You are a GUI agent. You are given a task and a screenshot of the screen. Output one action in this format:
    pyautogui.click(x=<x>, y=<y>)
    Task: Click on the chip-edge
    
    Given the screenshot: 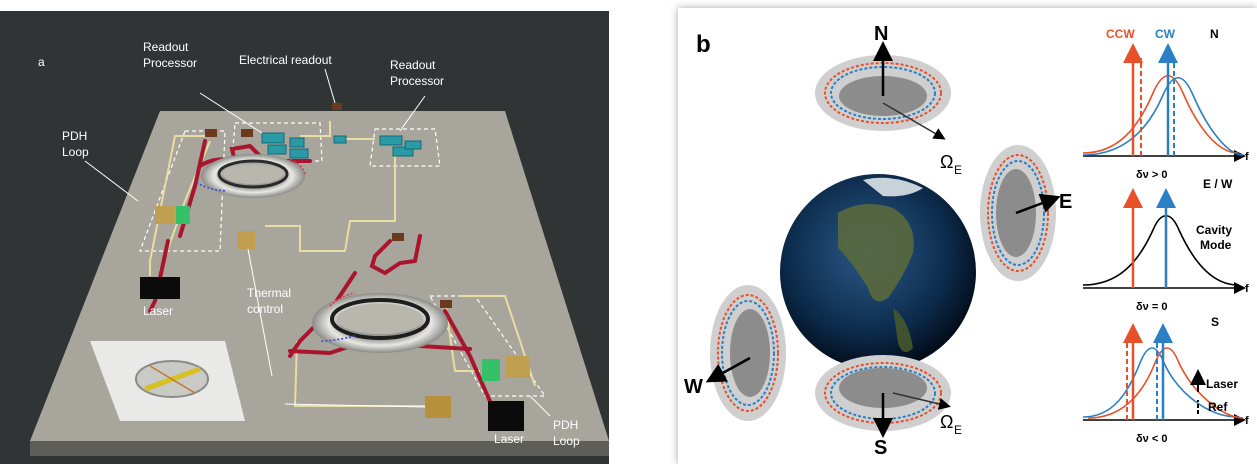 What is the action you would take?
    pyautogui.click(x=319, y=448)
    